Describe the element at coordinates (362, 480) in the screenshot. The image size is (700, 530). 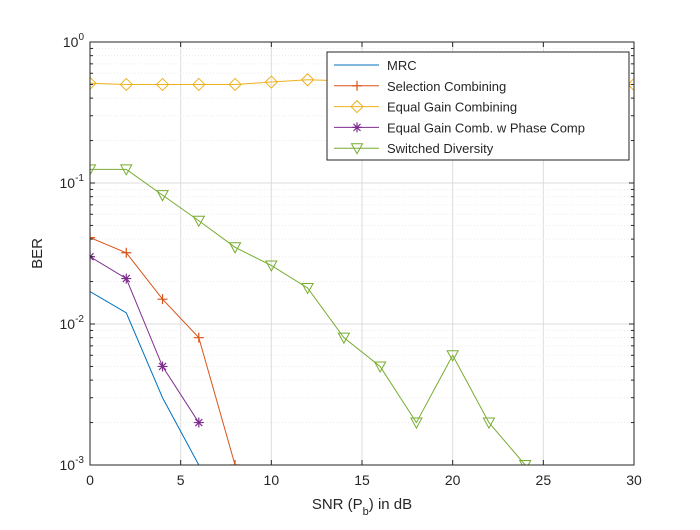
I see `x-tick-label: 15` at that location.